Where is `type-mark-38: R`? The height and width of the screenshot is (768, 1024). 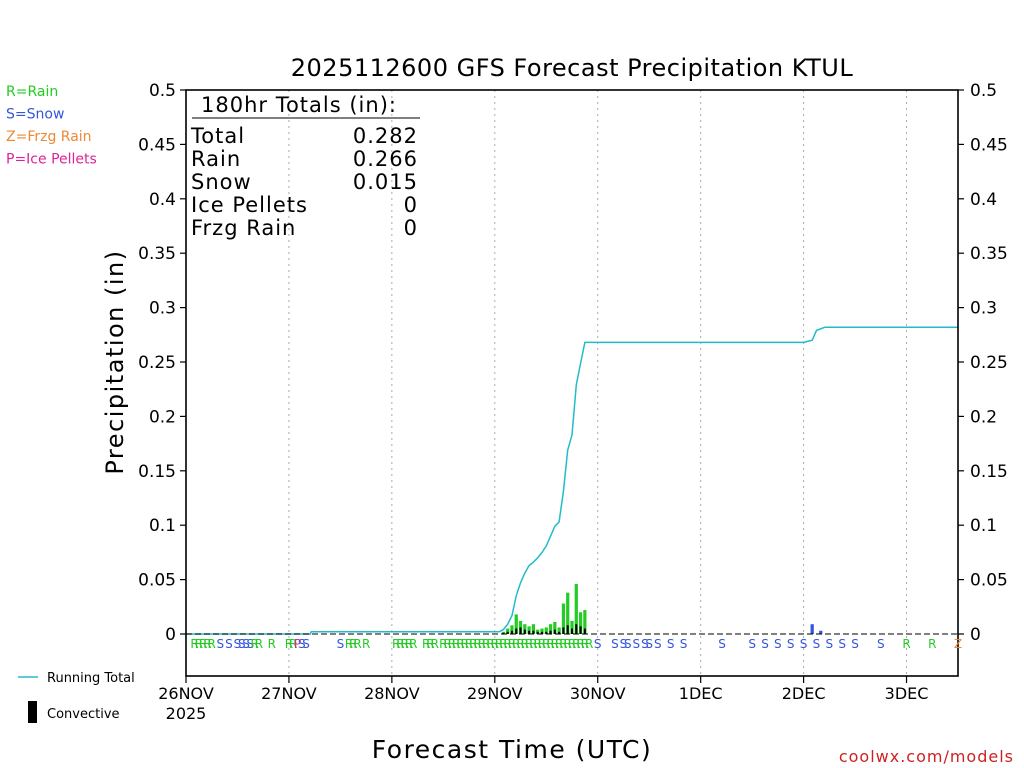
type-mark-38: R is located at coordinates (469, 644).